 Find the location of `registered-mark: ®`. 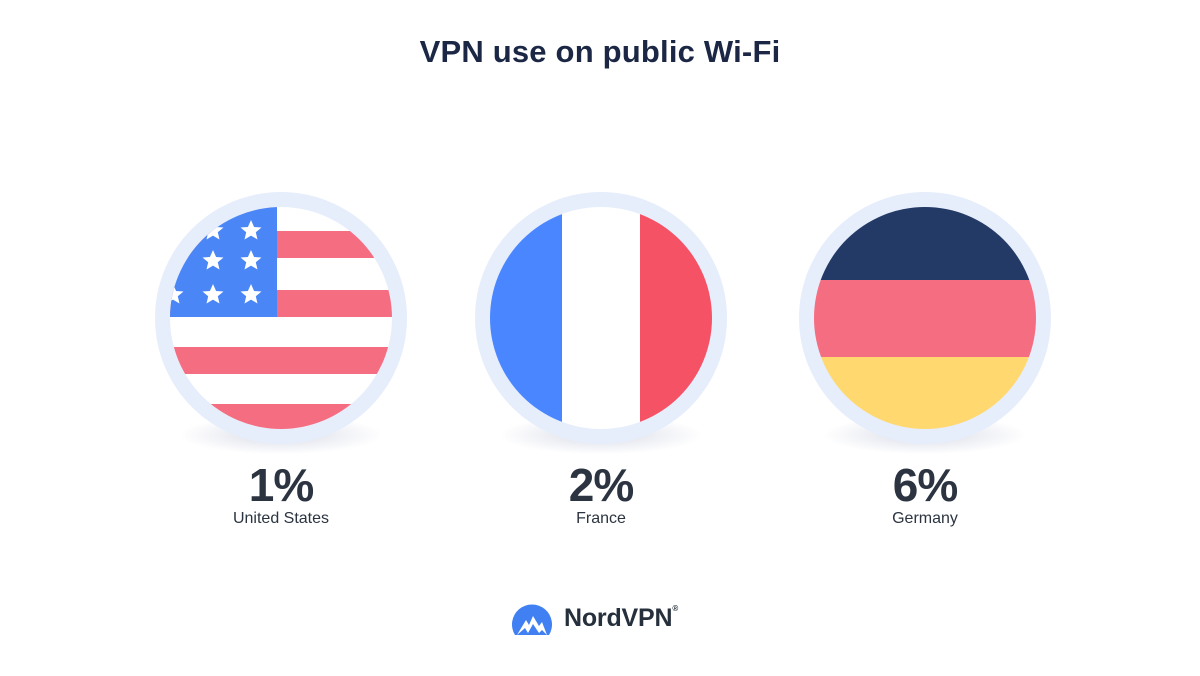

registered-mark: ® is located at coordinates (675, 608).